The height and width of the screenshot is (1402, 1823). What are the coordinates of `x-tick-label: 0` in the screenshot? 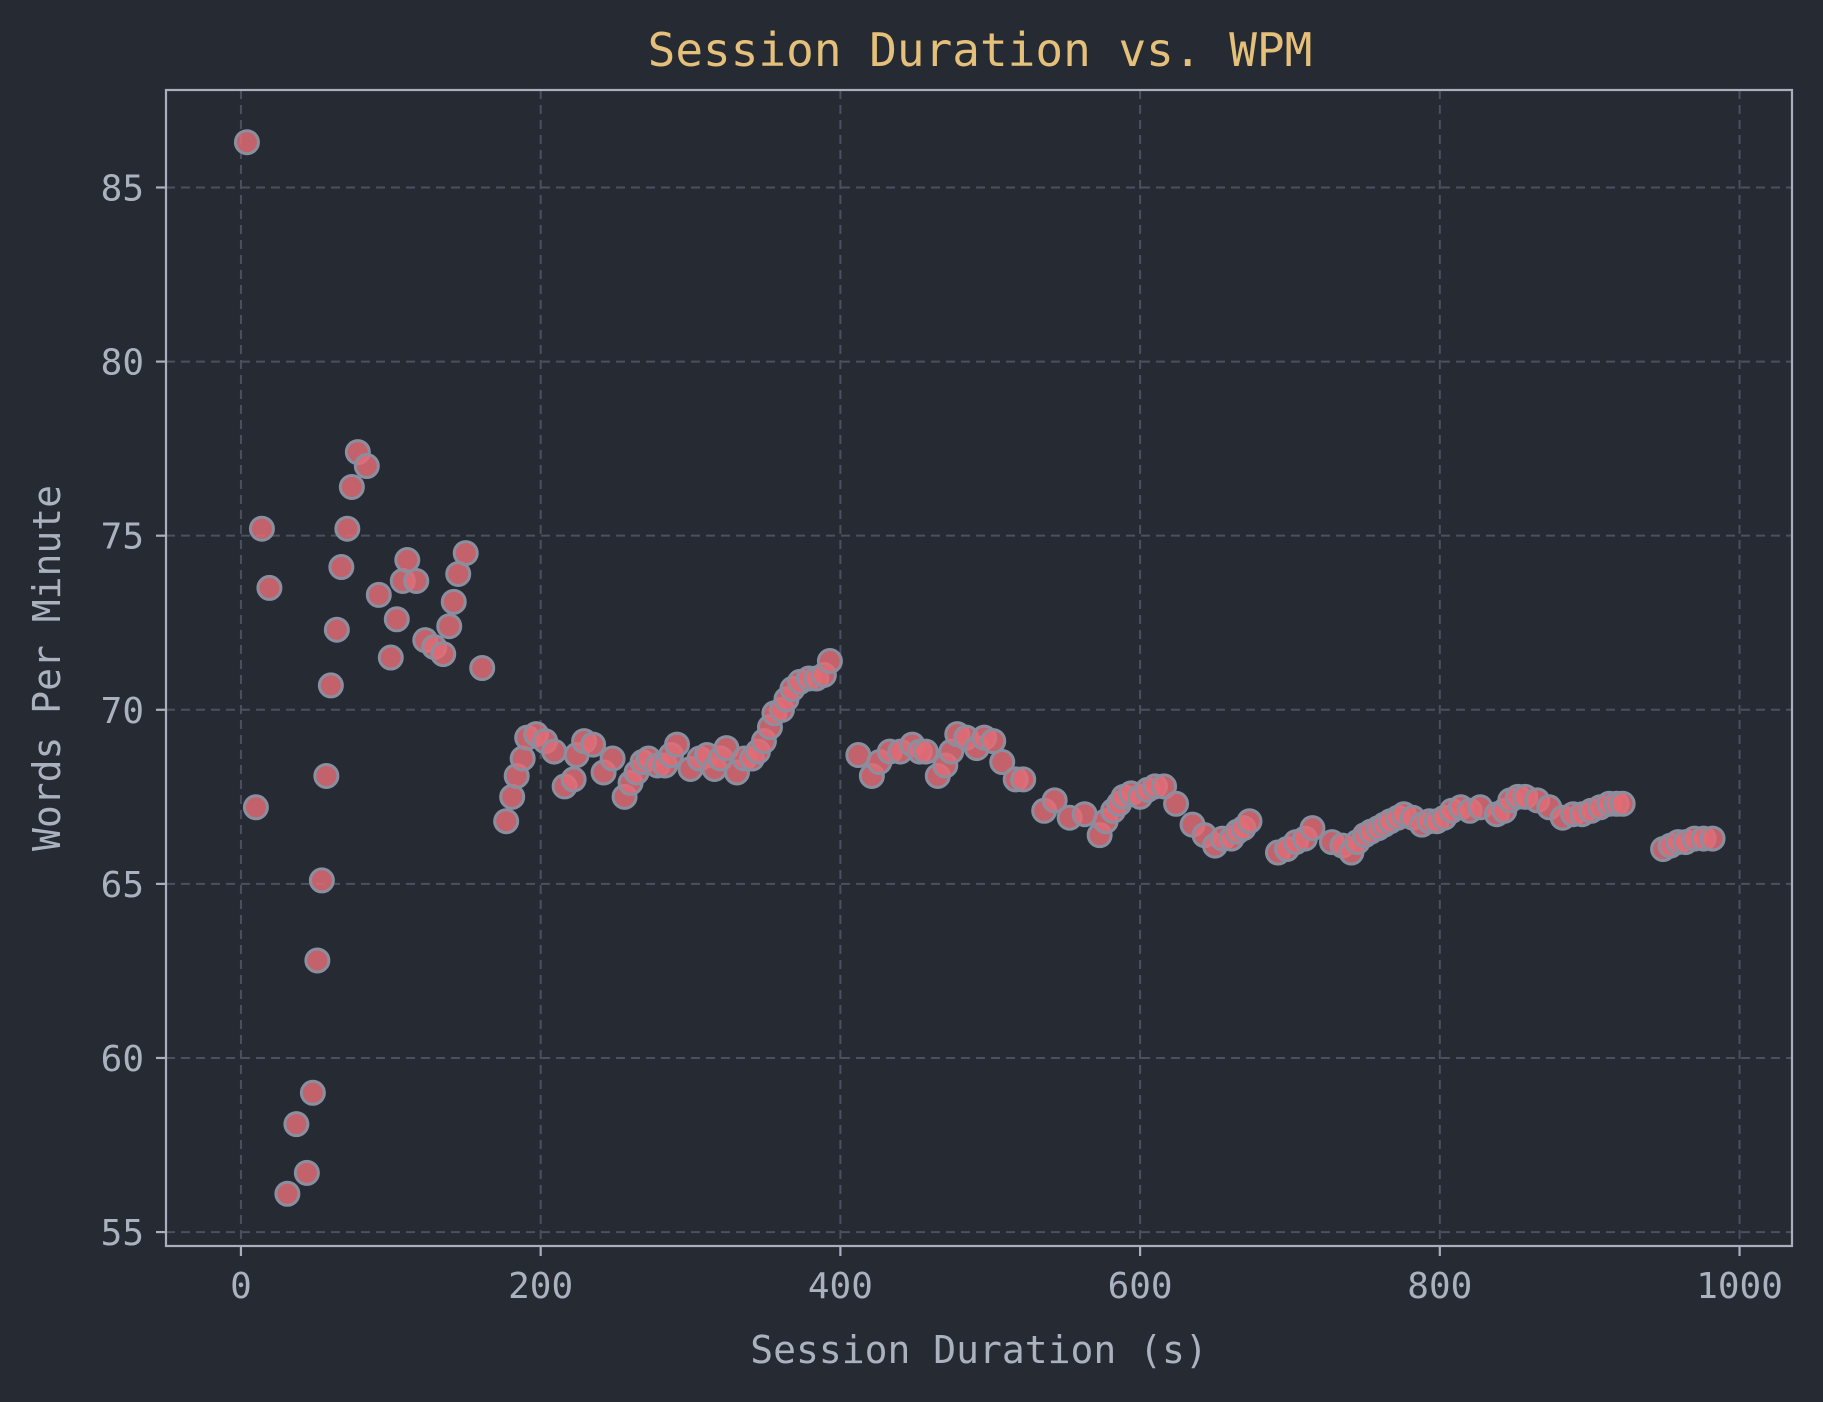 It's located at (241, 1286).